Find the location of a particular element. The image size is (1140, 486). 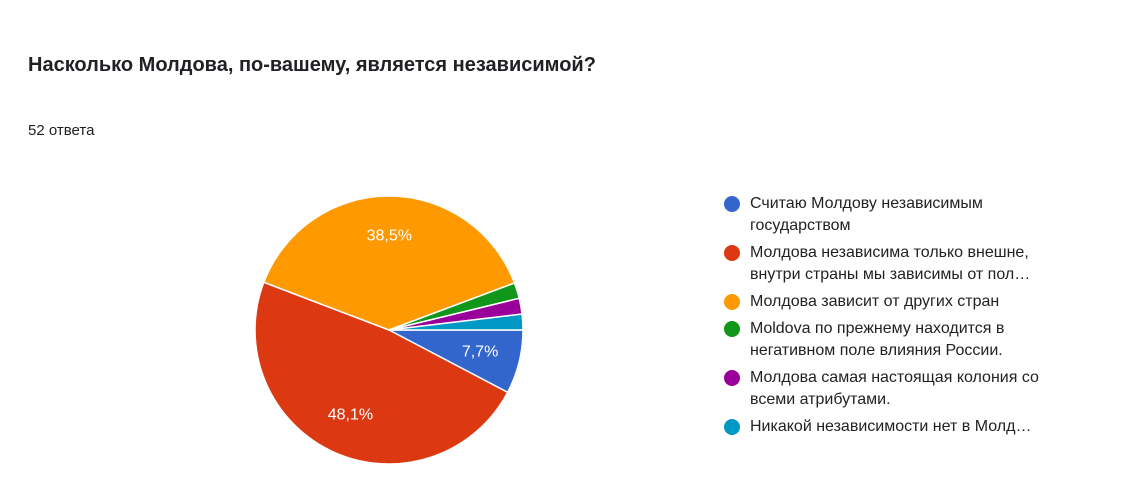

slice-label: 38,5% is located at coordinates (389, 235).